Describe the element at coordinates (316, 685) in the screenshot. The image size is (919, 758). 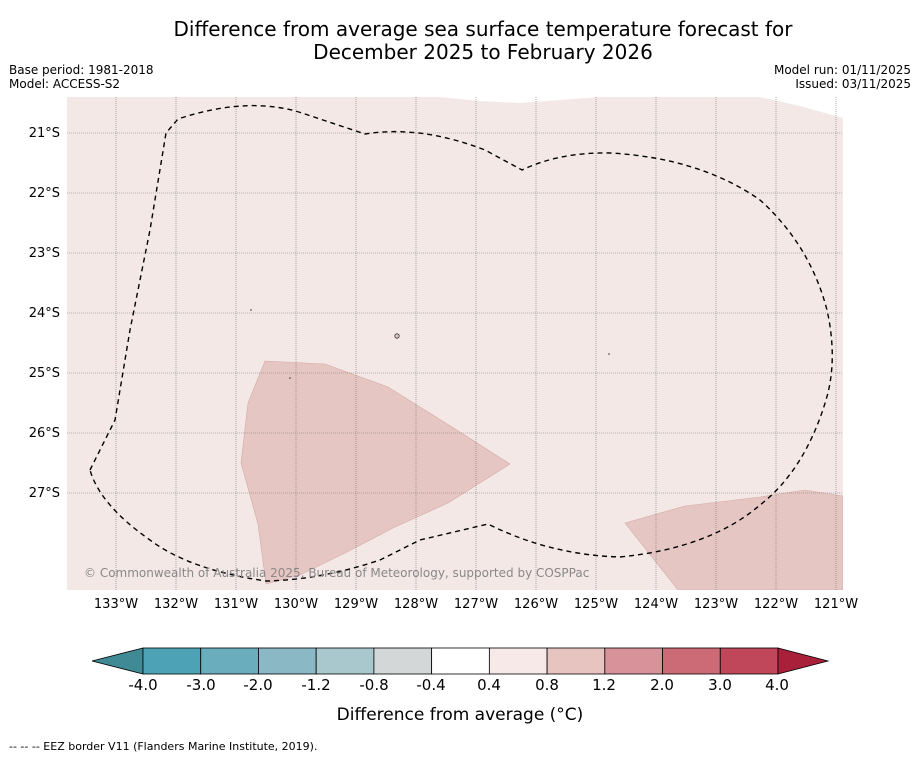
I see `colorbar-tick-label: -1.2` at that location.